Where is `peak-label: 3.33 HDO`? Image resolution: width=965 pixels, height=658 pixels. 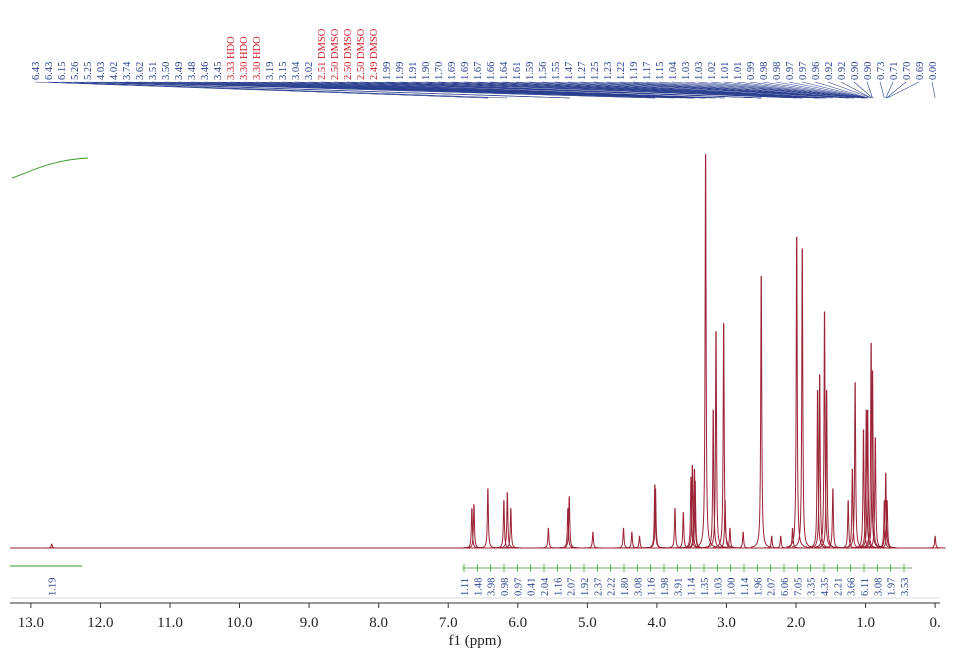
peak-label: 3.33 HDO is located at coordinates (231, 58).